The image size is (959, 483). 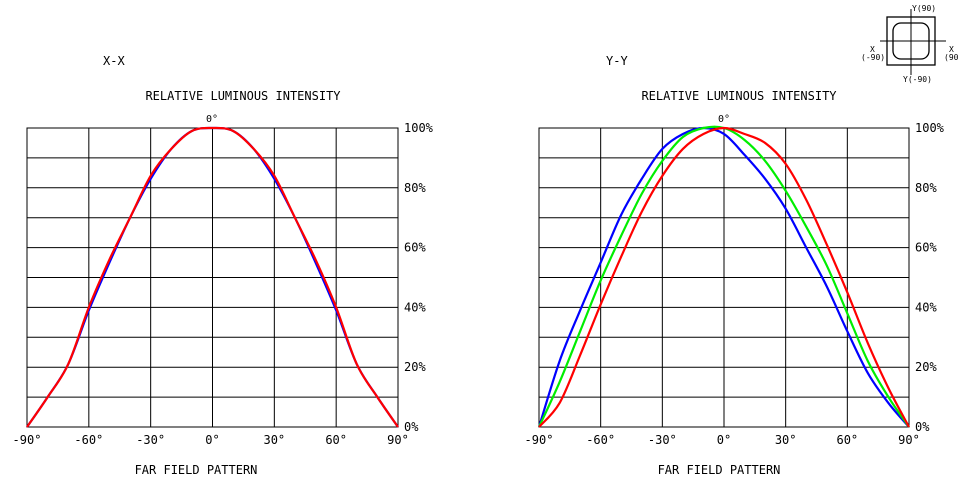 I want to click on legend-right-top-label: X, so click(x=951, y=49).